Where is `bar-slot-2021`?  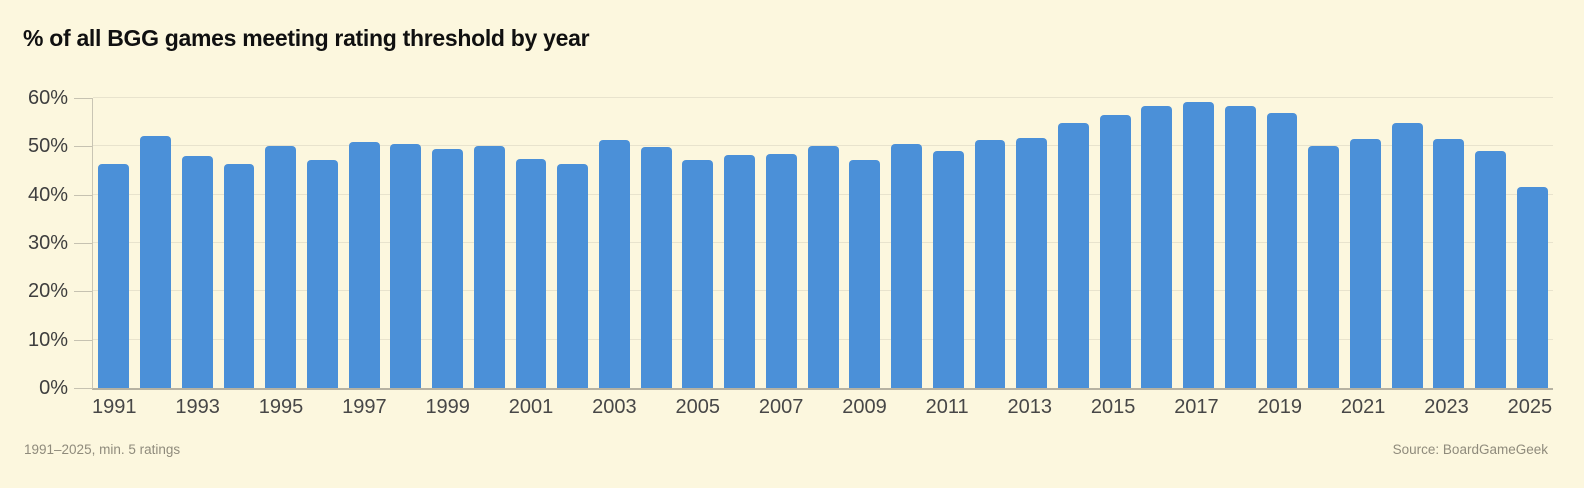 bar-slot-2021 is located at coordinates (1366, 243).